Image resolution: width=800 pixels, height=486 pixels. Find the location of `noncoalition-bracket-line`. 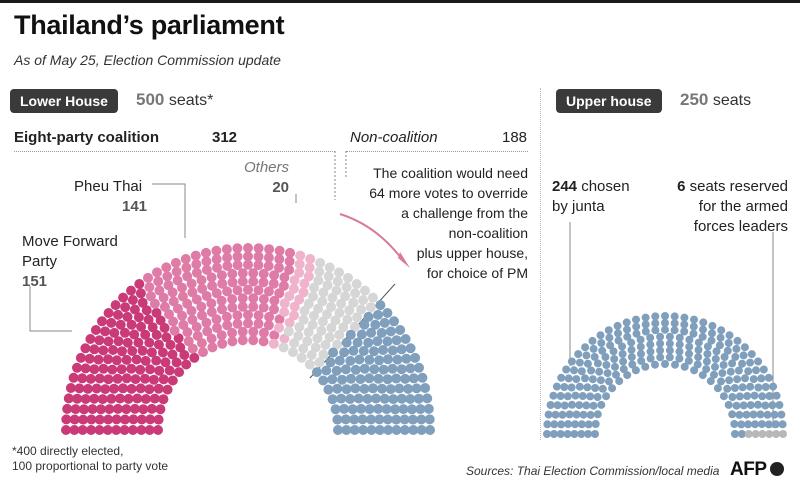

noncoalition-bracket-line is located at coordinates (437, 151).